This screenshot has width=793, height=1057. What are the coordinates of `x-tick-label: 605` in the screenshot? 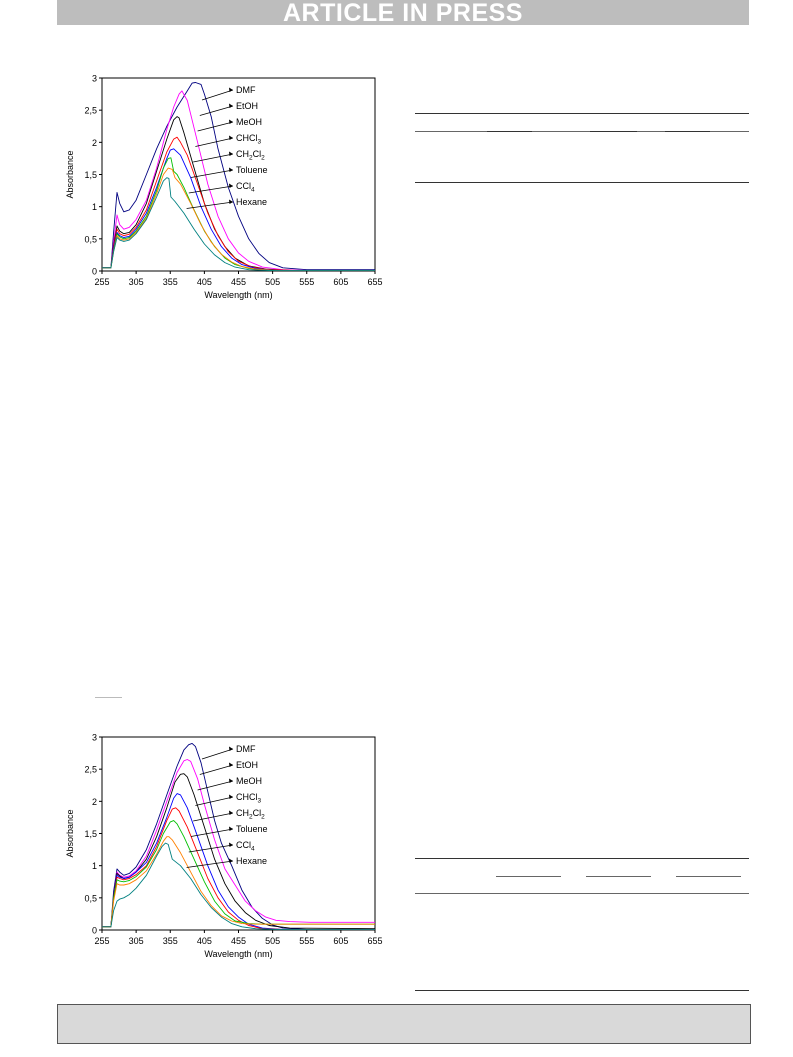 It's located at (340, 282).